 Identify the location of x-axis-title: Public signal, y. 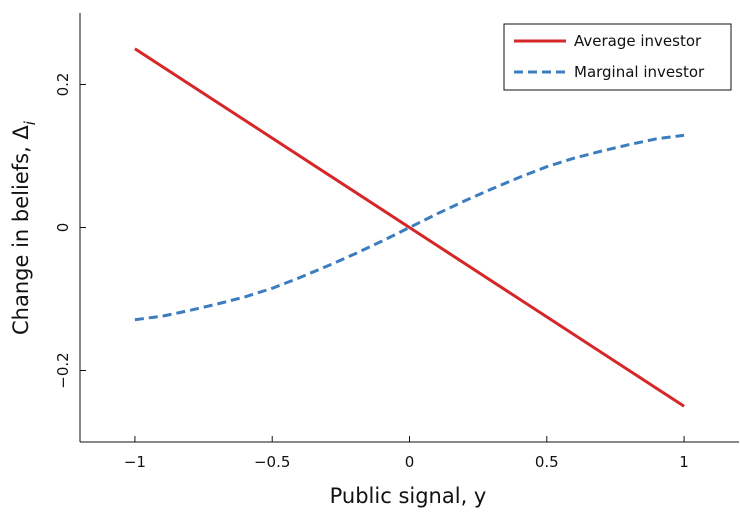
(408, 496).